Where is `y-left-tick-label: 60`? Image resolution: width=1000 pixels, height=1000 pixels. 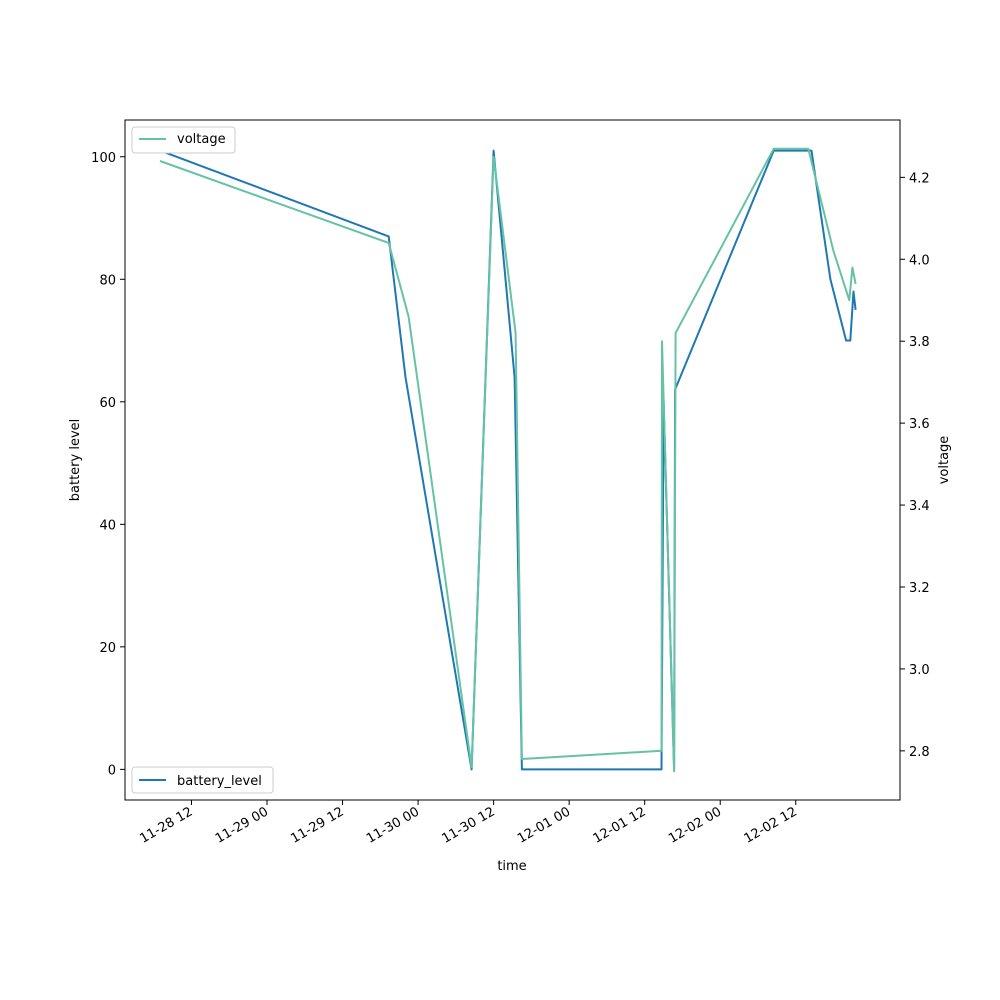
y-left-tick-label: 60 is located at coordinates (107, 403).